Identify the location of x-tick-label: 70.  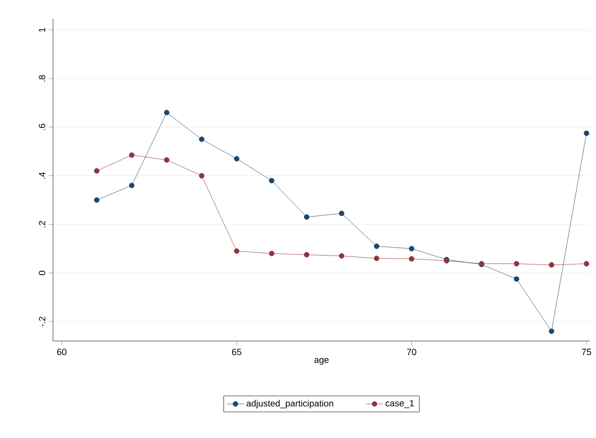
(411, 352).